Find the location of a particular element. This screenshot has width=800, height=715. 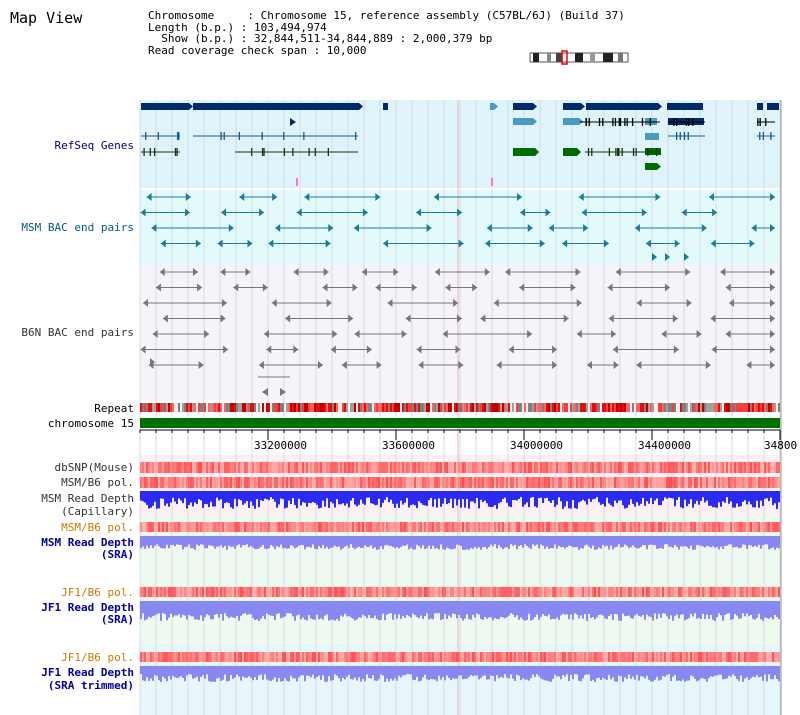

track-label-jf1-b6-pol: JF1/B6 pol. is located at coordinates (97, 592).